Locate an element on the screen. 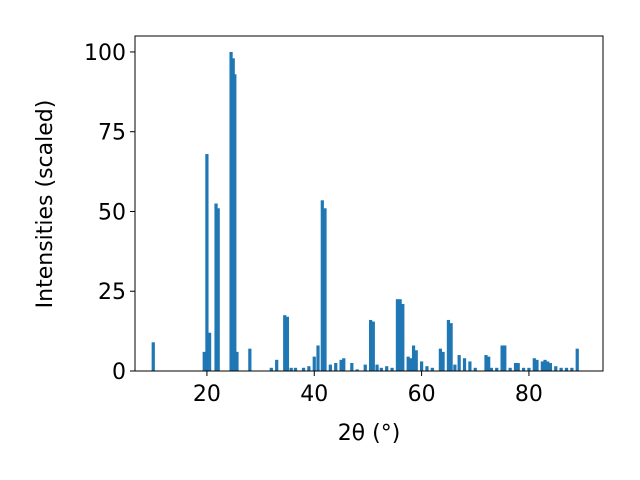 The width and height of the screenshot is (640, 480). y-tick-label: 100 is located at coordinates (105, 53).